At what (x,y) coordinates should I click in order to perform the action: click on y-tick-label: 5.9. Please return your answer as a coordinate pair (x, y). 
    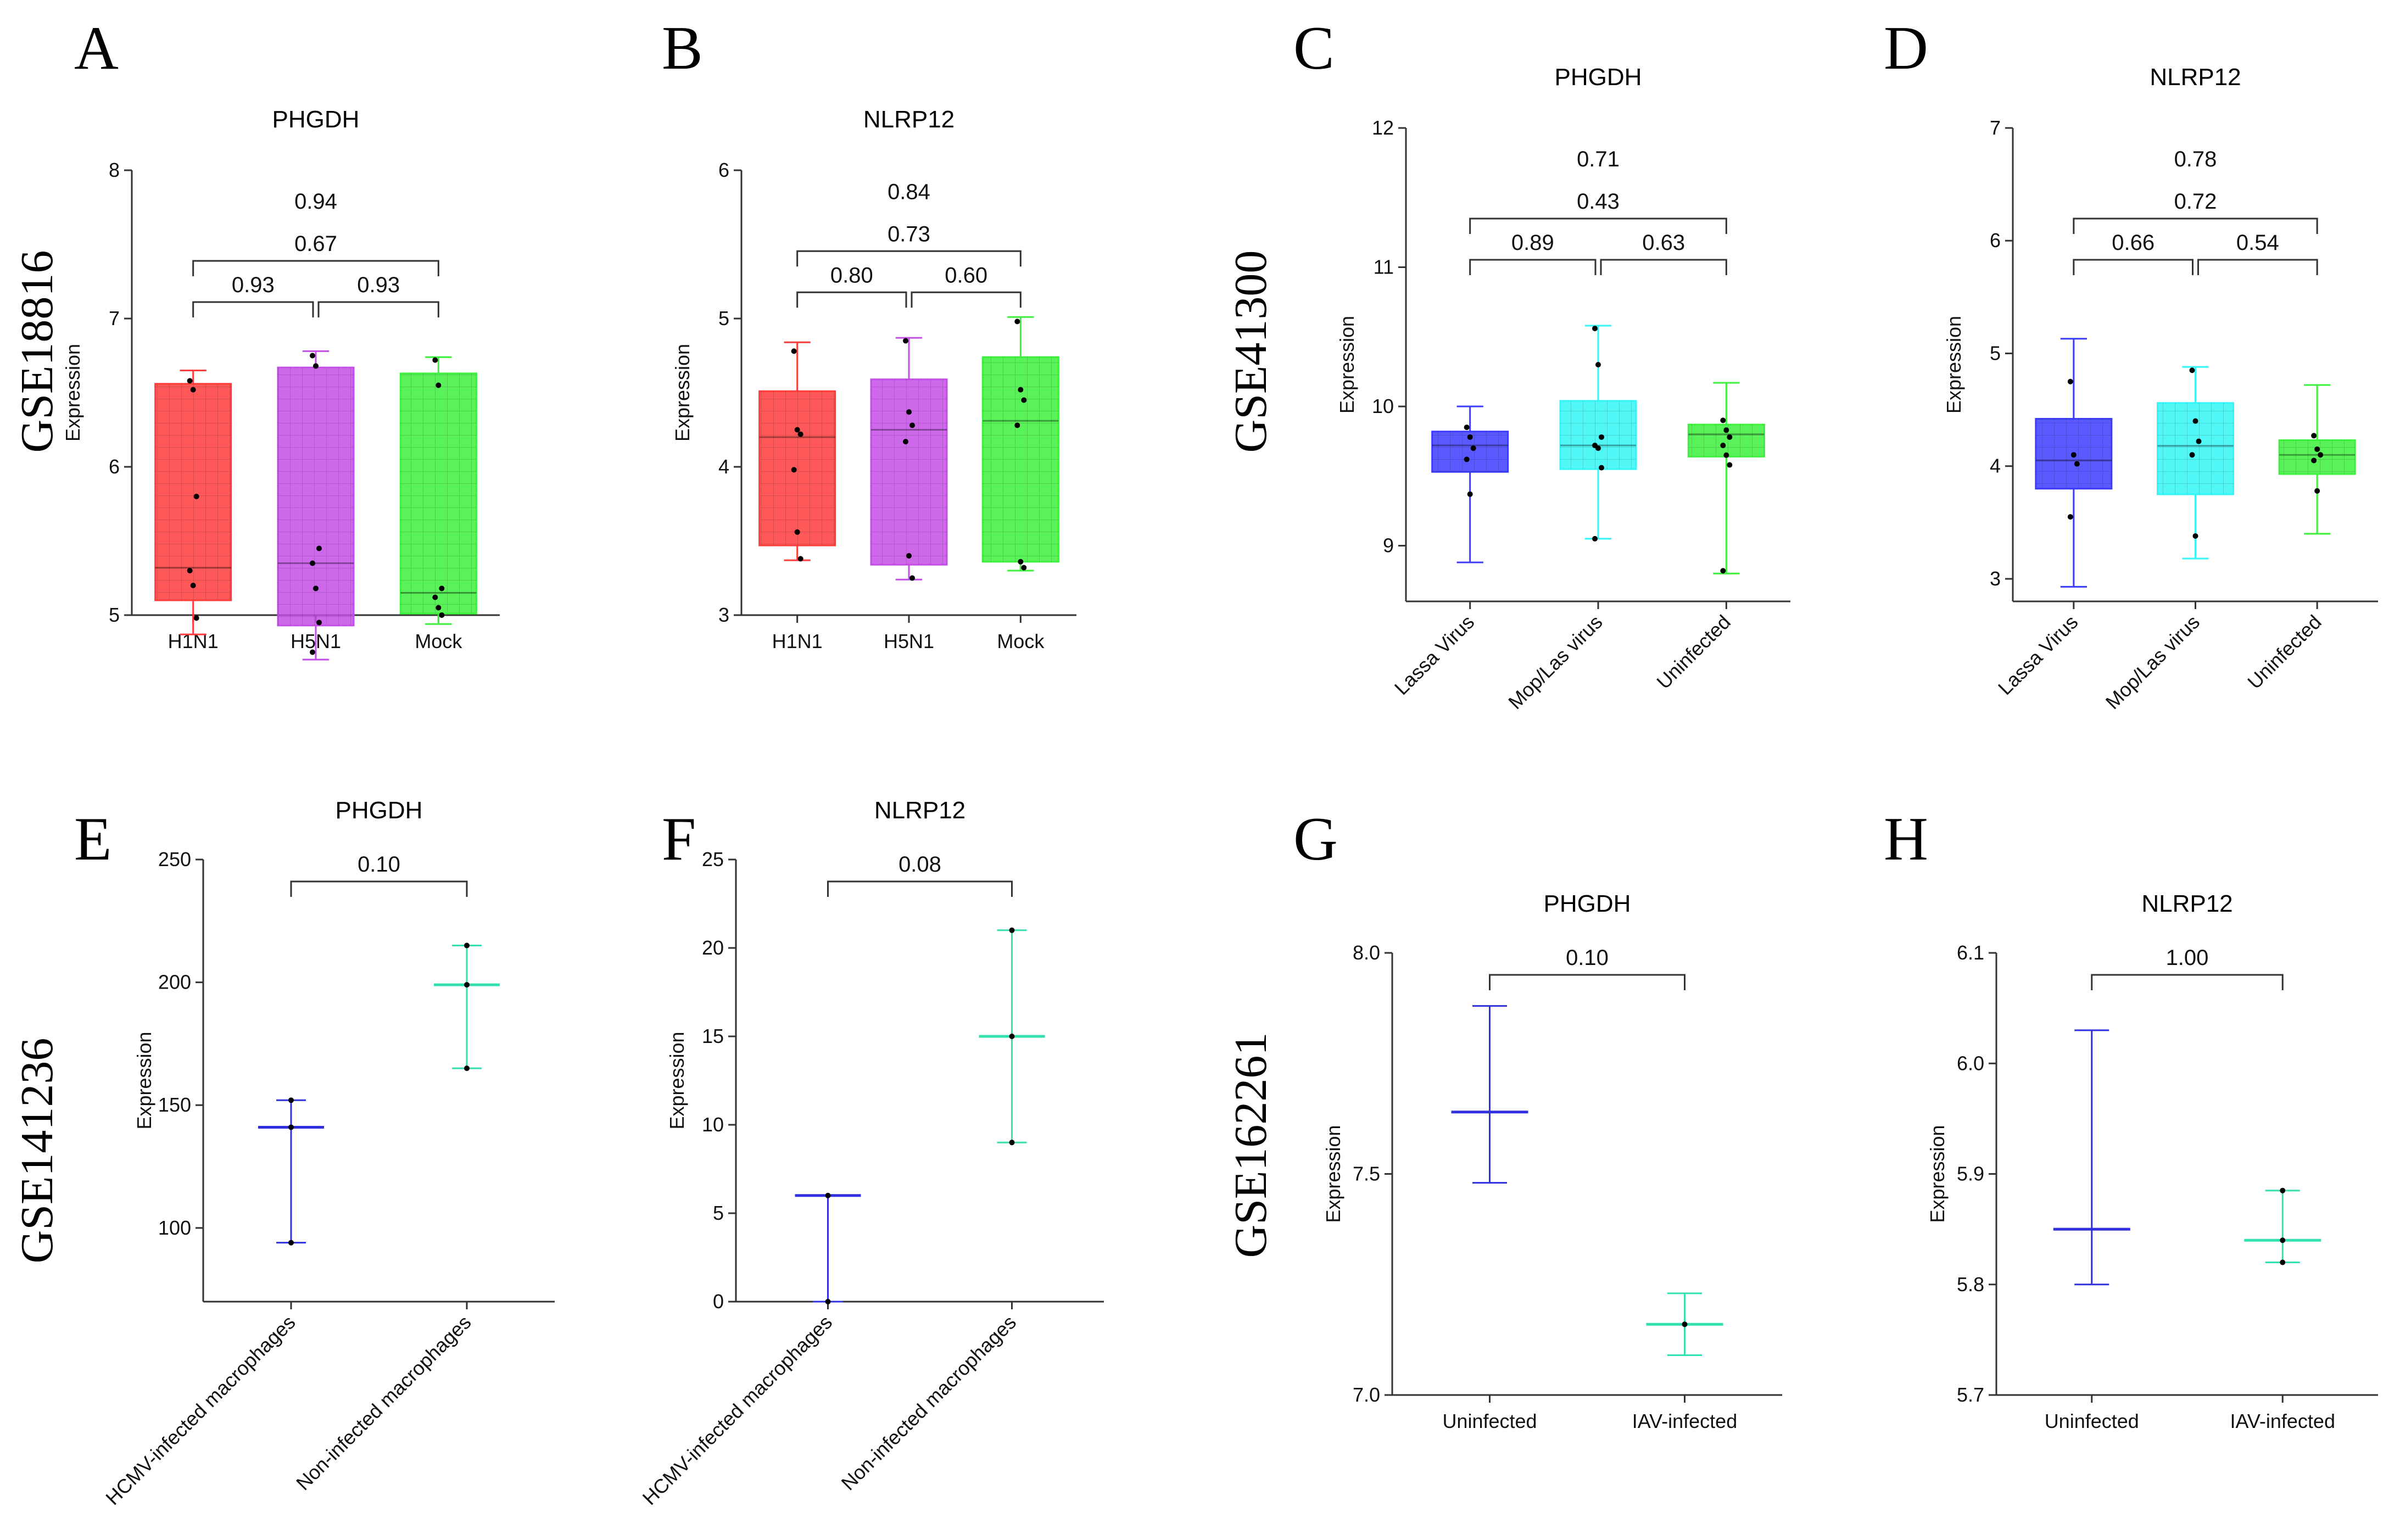
    Looking at the image, I should click on (1970, 1174).